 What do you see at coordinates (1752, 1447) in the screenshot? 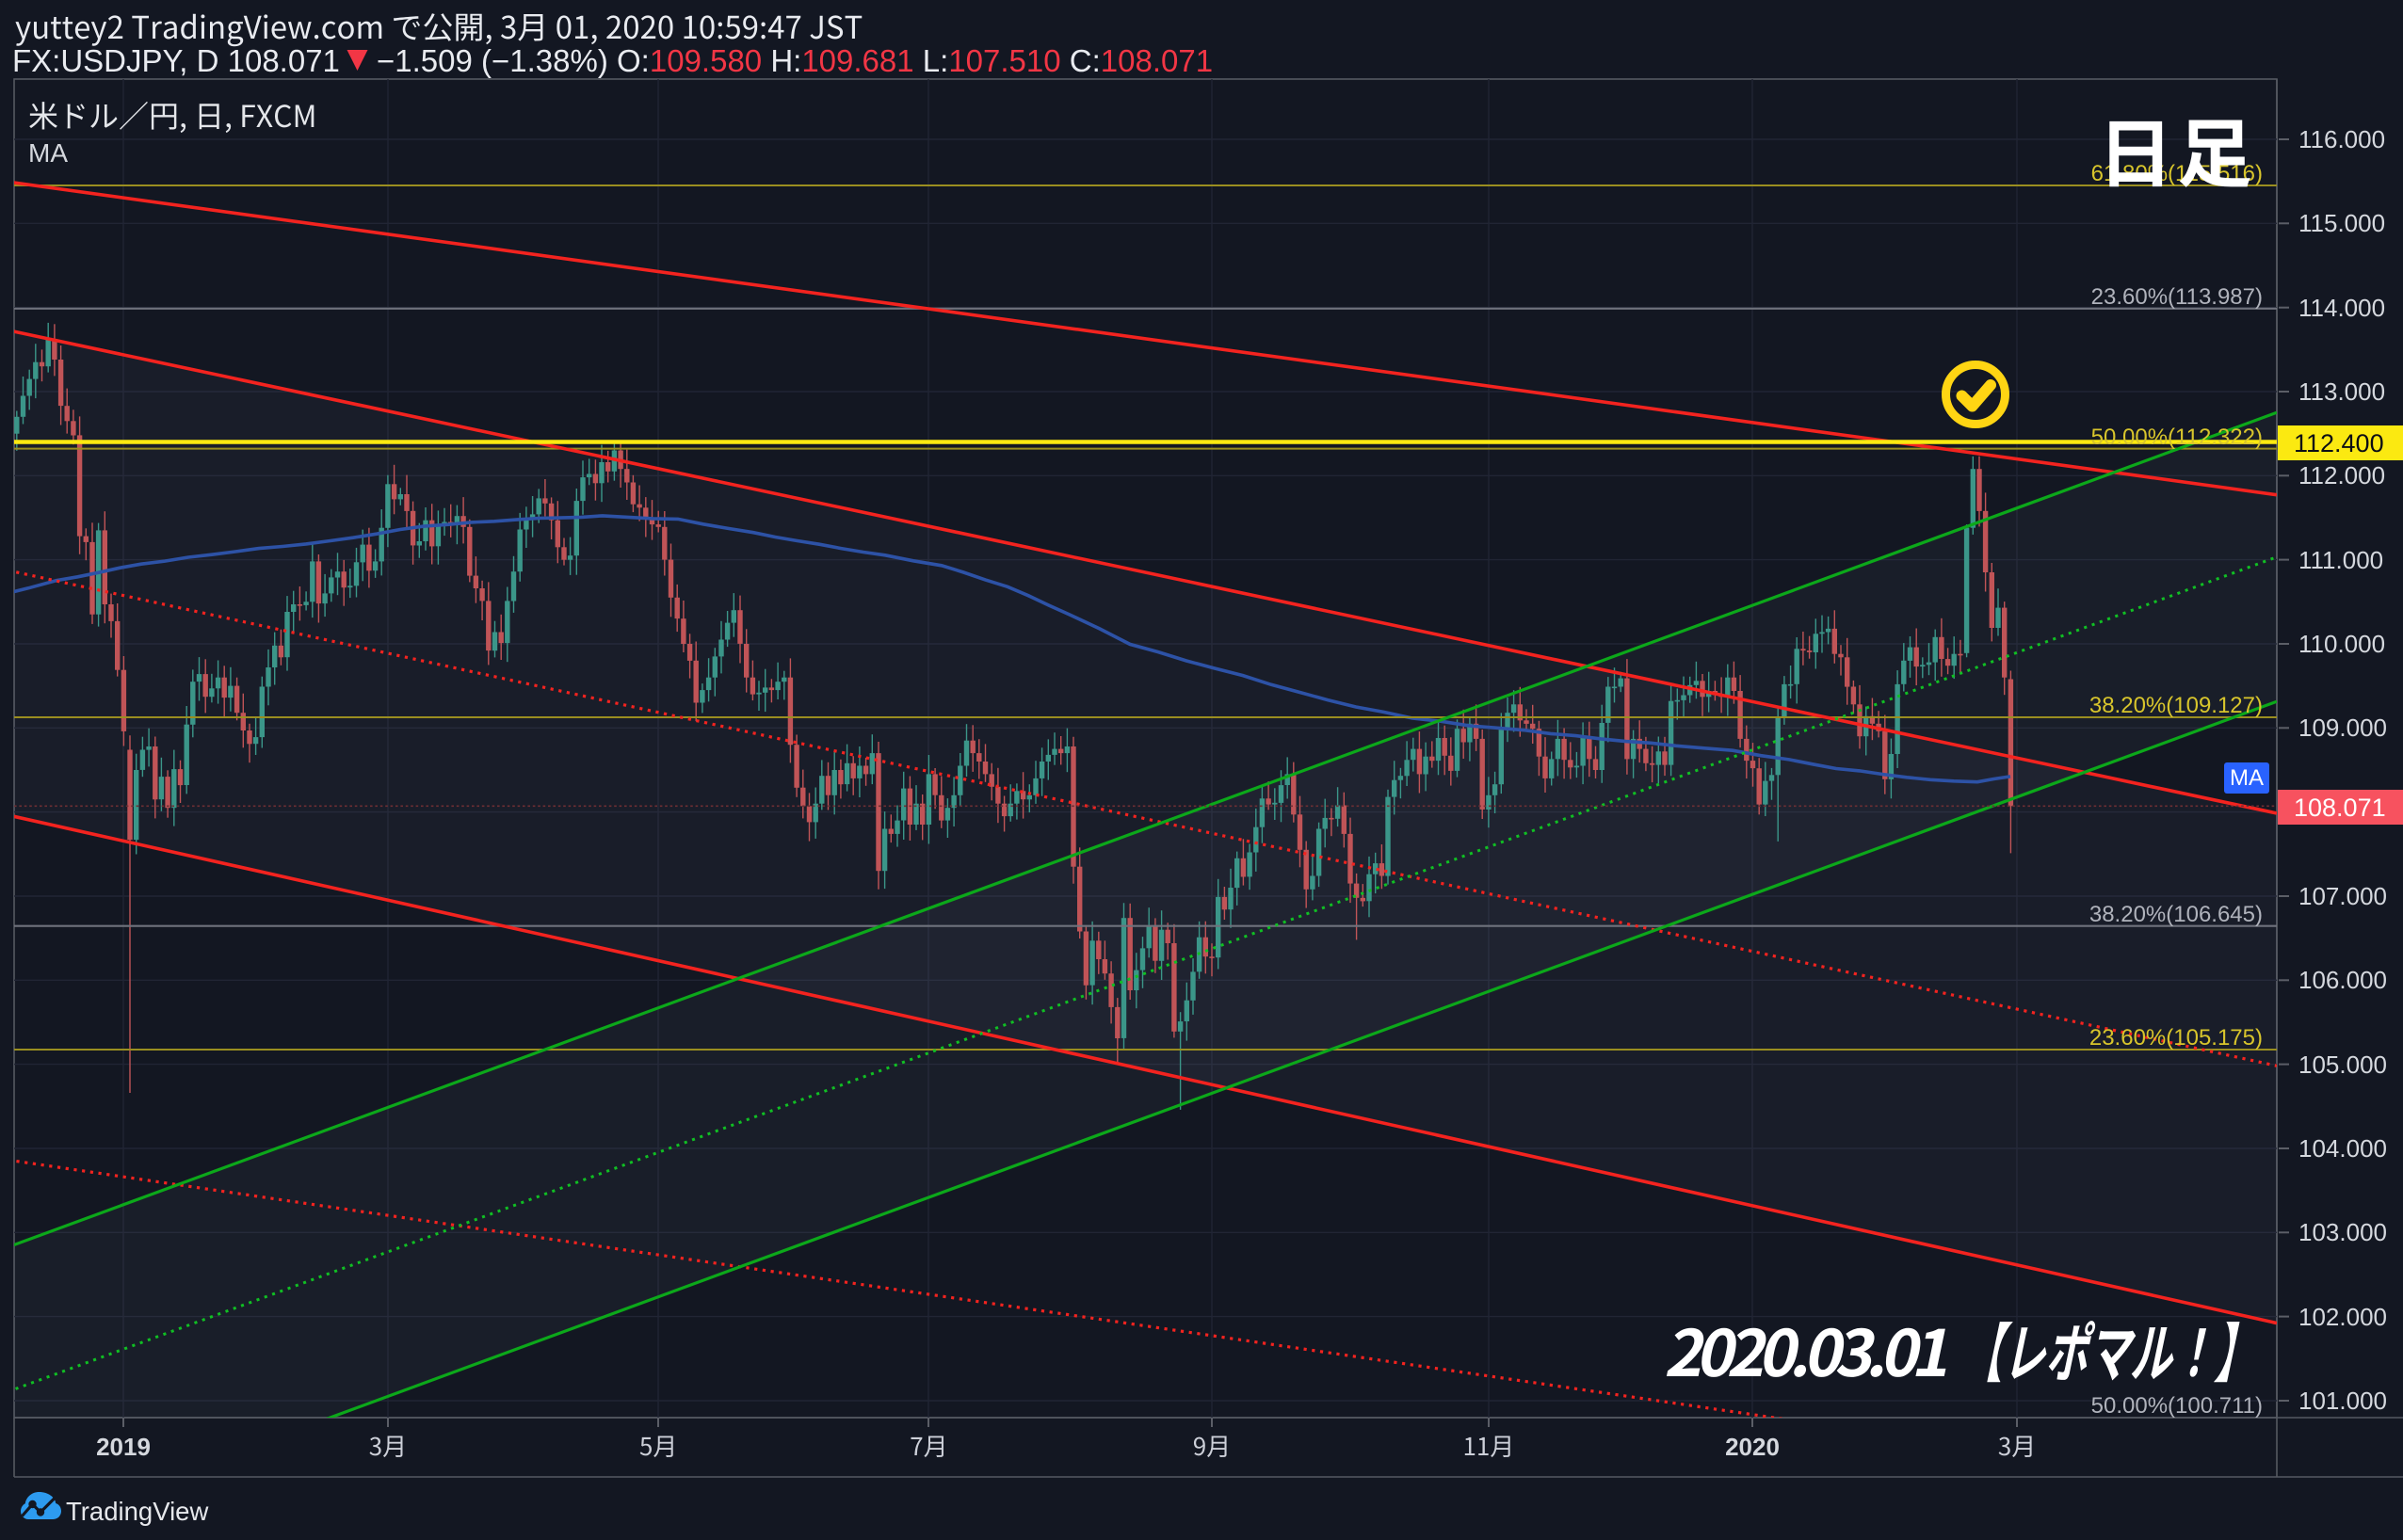
I see `svg-text: 2020` at bounding box center [1752, 1447].